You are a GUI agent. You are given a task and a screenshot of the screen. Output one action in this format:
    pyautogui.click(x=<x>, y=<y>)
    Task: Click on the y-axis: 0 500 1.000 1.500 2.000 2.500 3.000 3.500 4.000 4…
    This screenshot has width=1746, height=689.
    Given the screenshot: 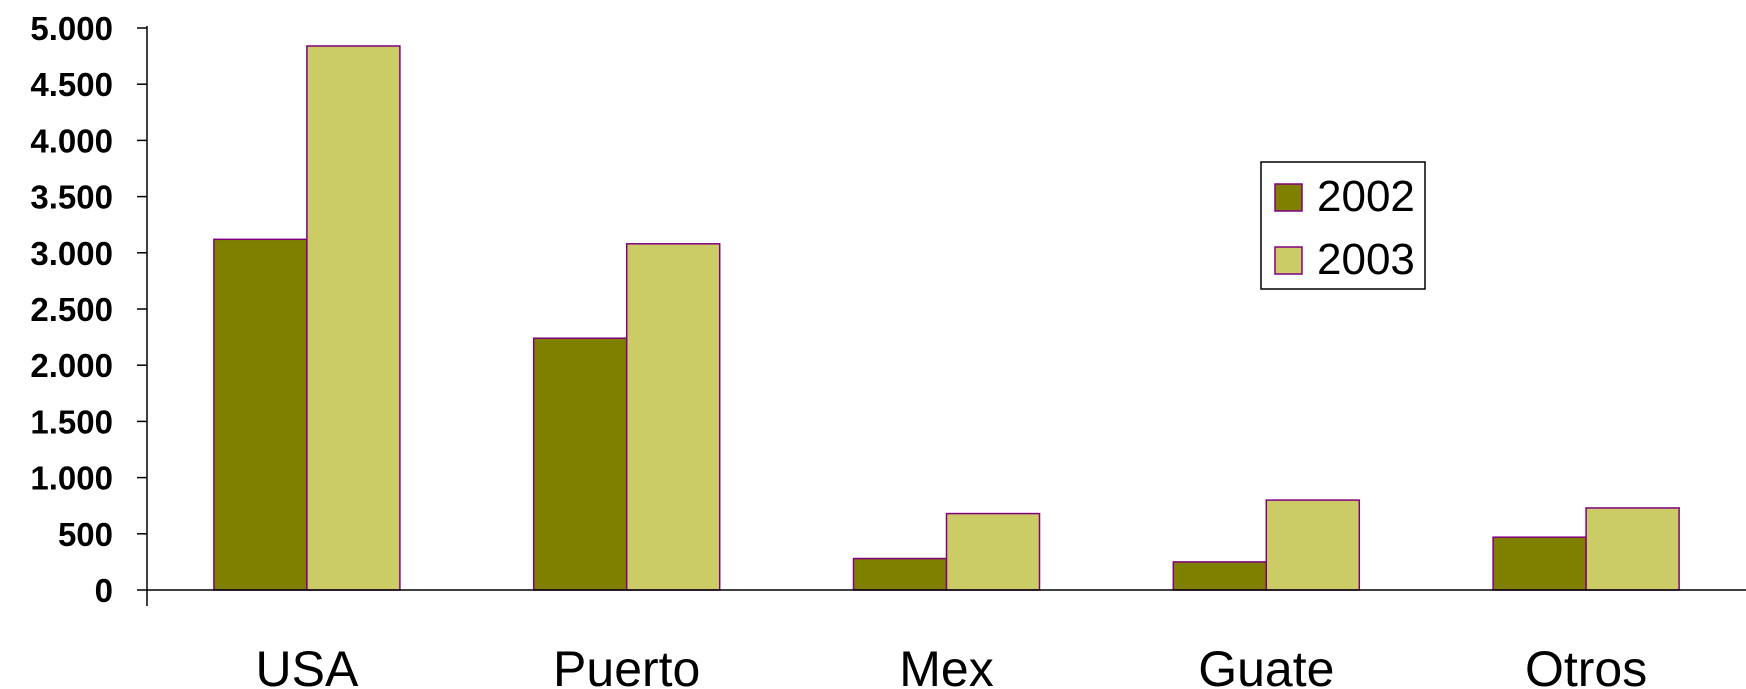 What is the action you would take?
    pyautogui.click(x=89, y=309)
    